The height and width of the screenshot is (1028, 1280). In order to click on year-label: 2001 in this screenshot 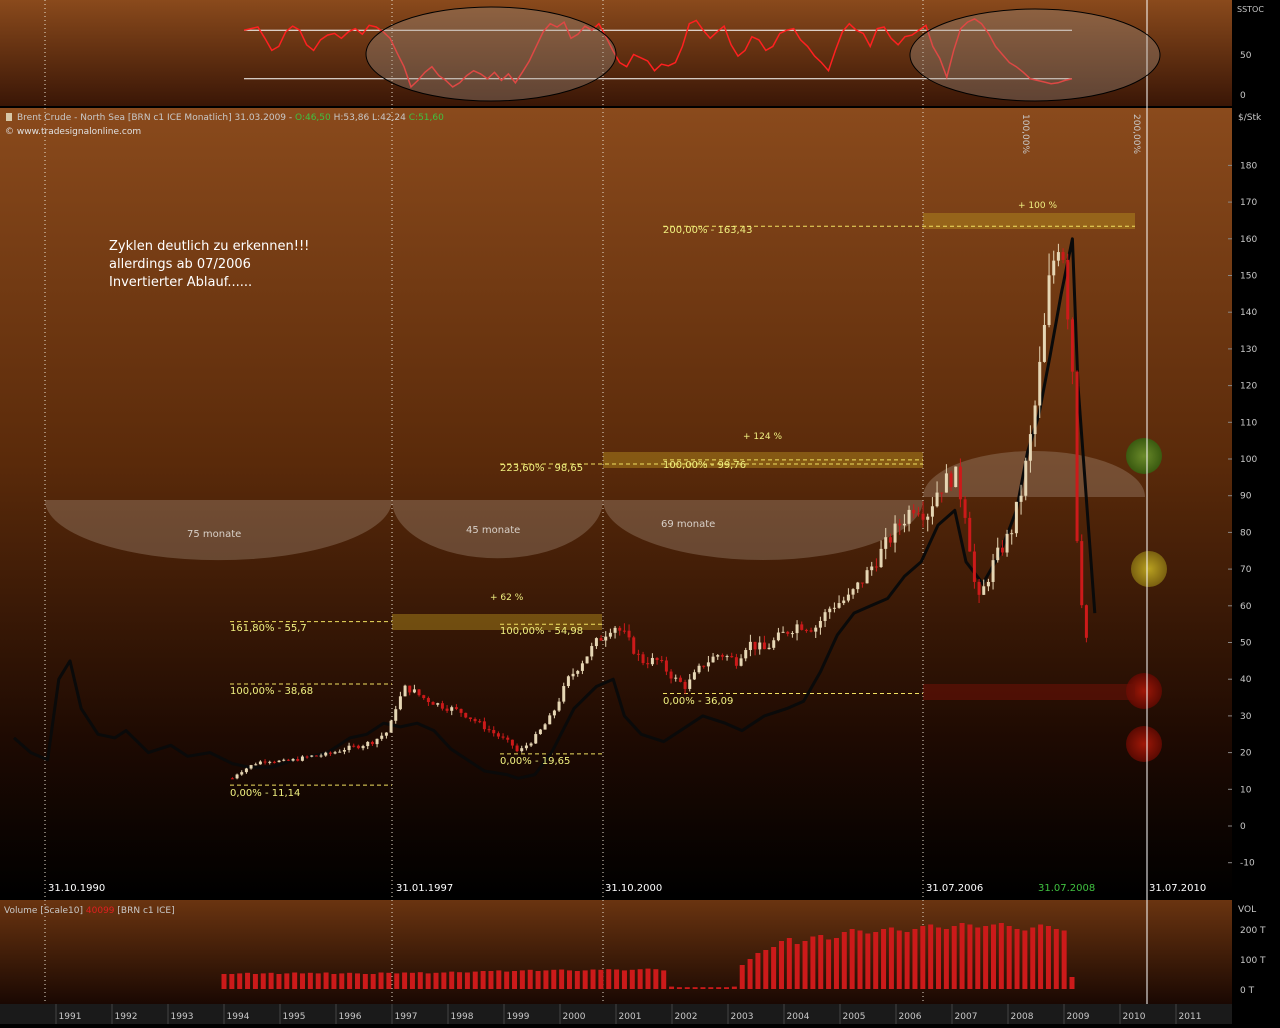, I will do `click(630, 1017)`.